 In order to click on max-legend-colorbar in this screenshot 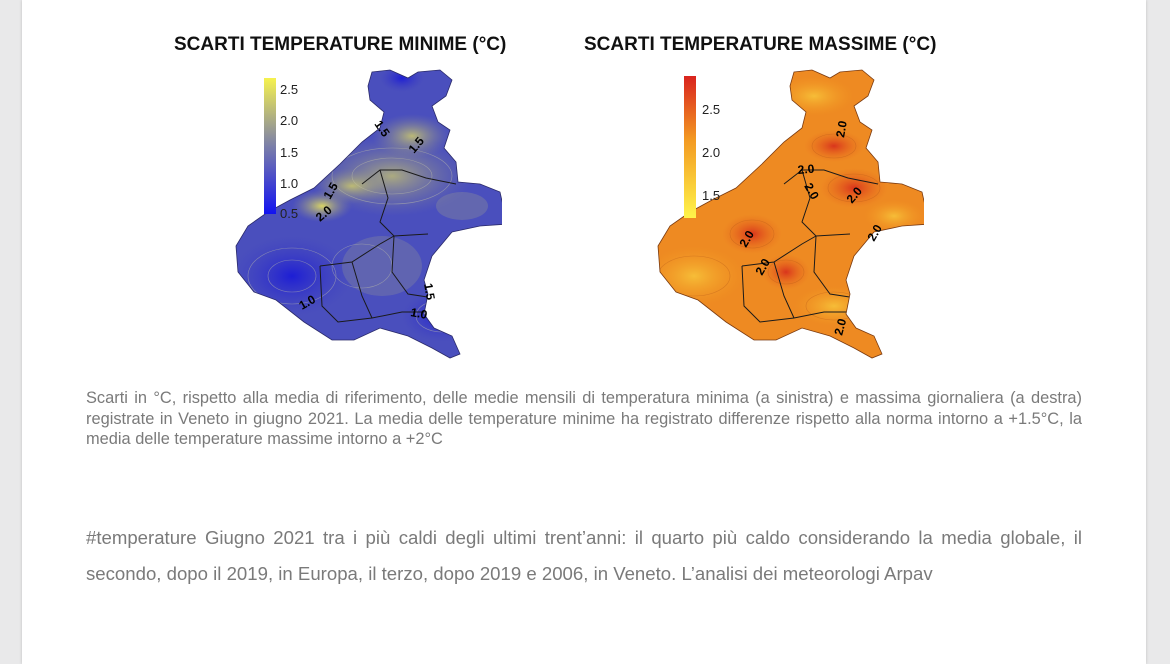, I will do `click(690, 147)`.